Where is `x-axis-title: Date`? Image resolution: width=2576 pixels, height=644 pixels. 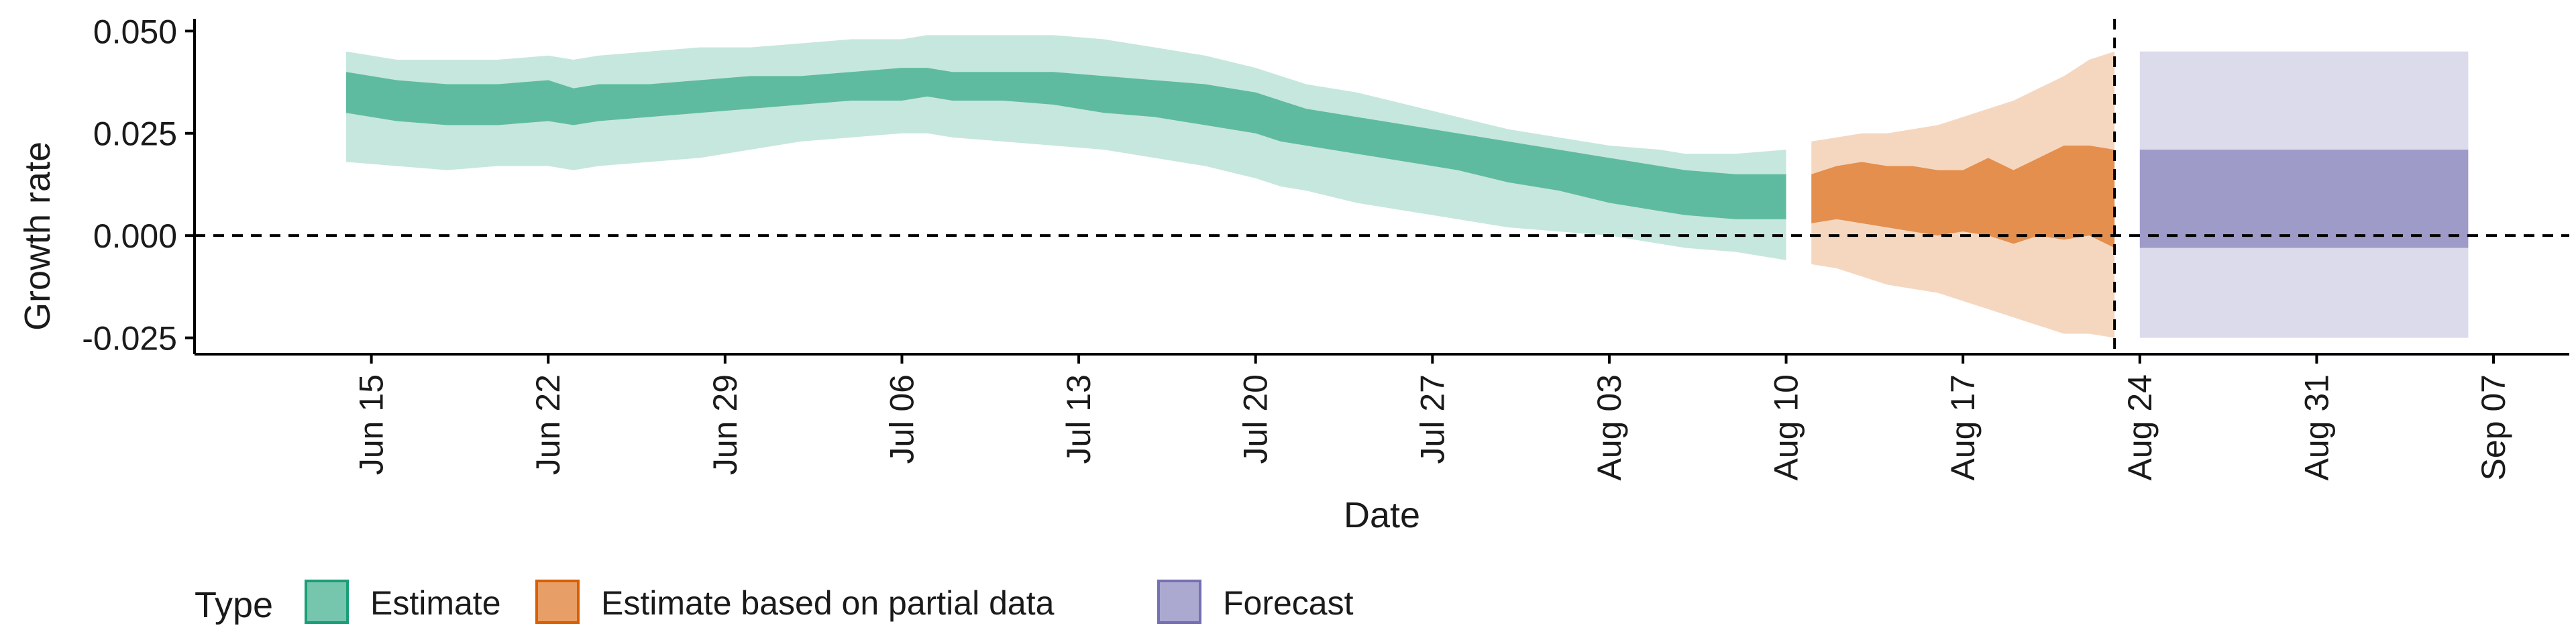
x-axis-title: Date is located at coordinates (1382, 515).